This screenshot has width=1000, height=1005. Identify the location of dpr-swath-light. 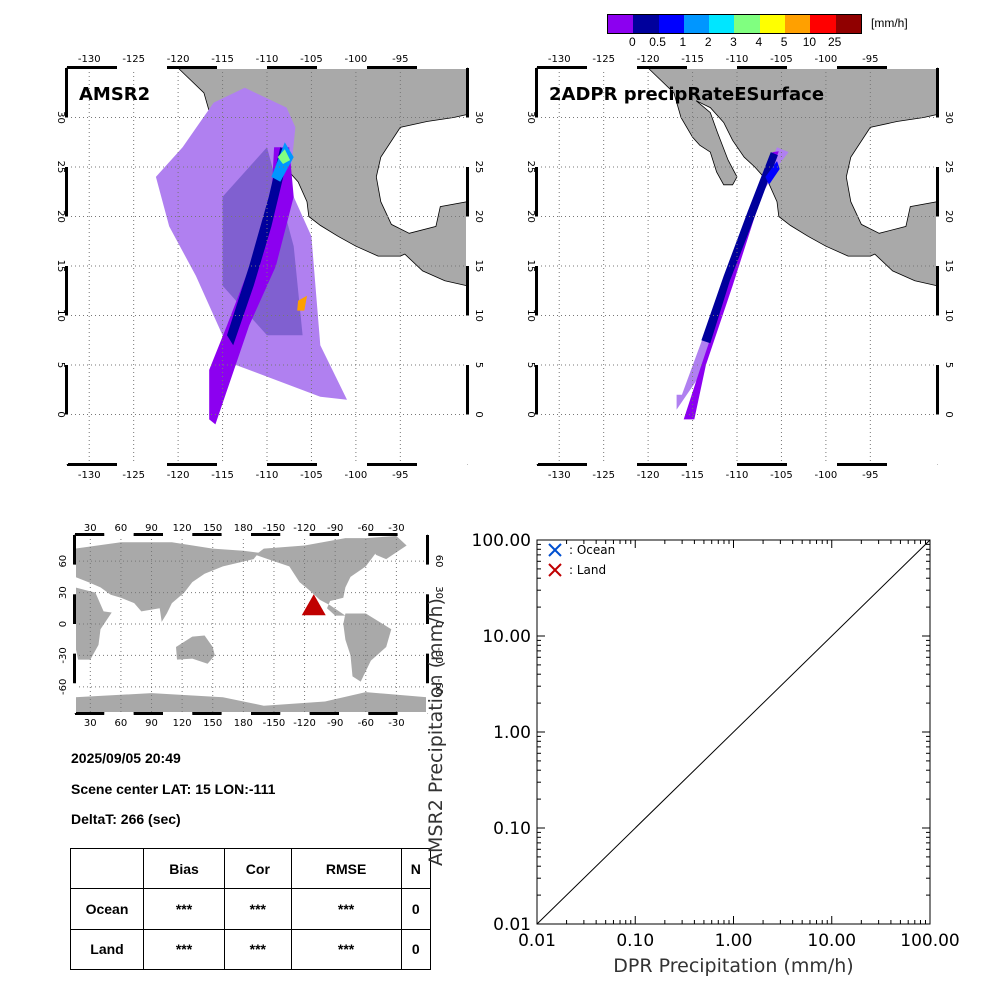
(732, 278).